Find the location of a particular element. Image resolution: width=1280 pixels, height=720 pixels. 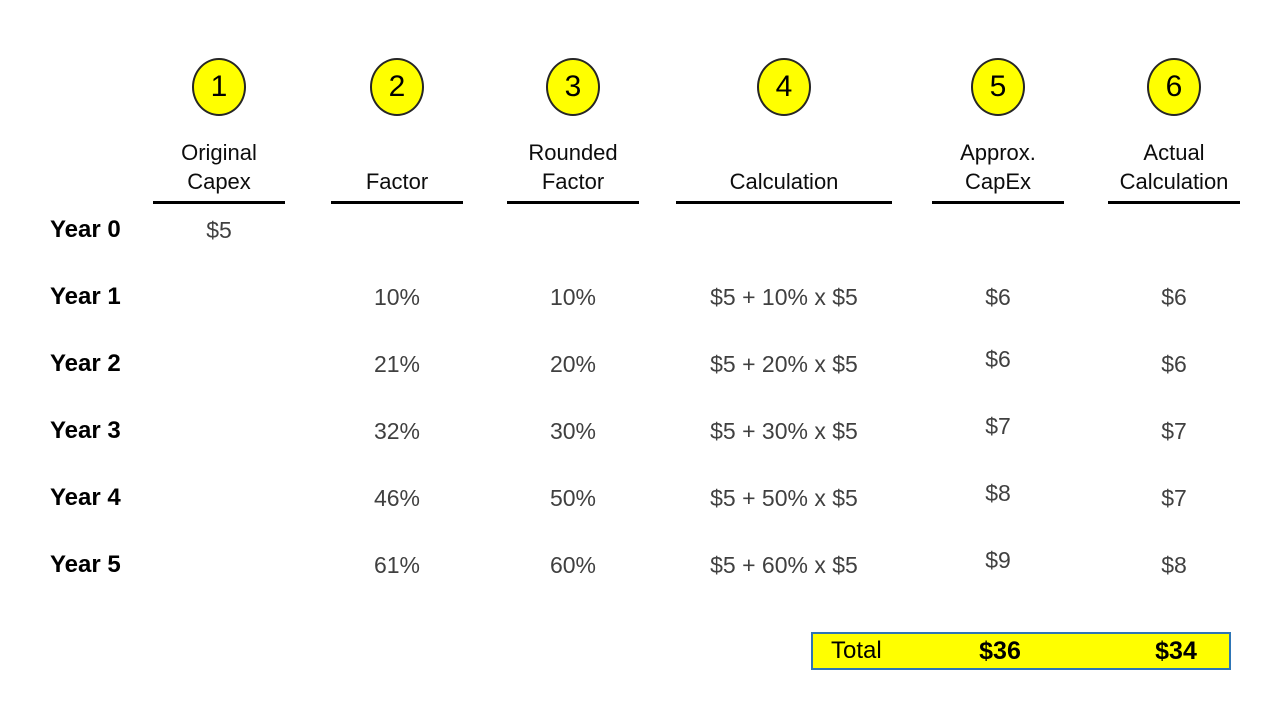

cell-year2-rounded-factor: 20% is located at coordinates (573, 364).